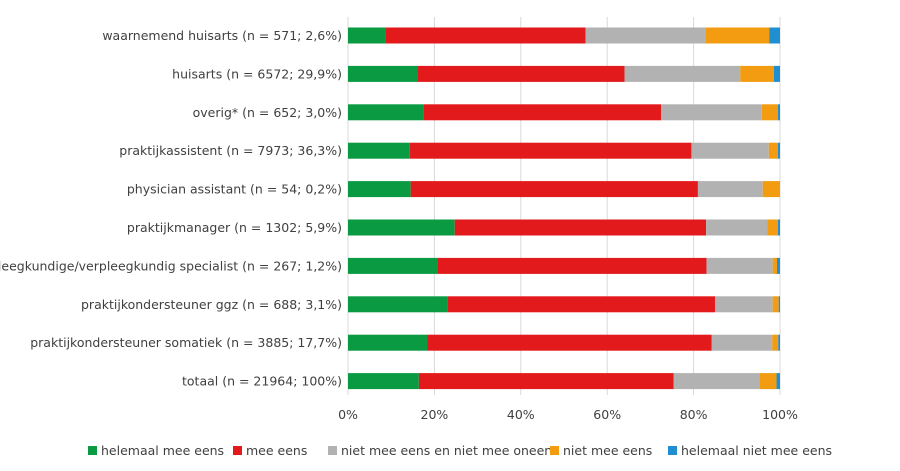  I want to click on legend-label: helemaal niet mee eens, so click(756, 450).